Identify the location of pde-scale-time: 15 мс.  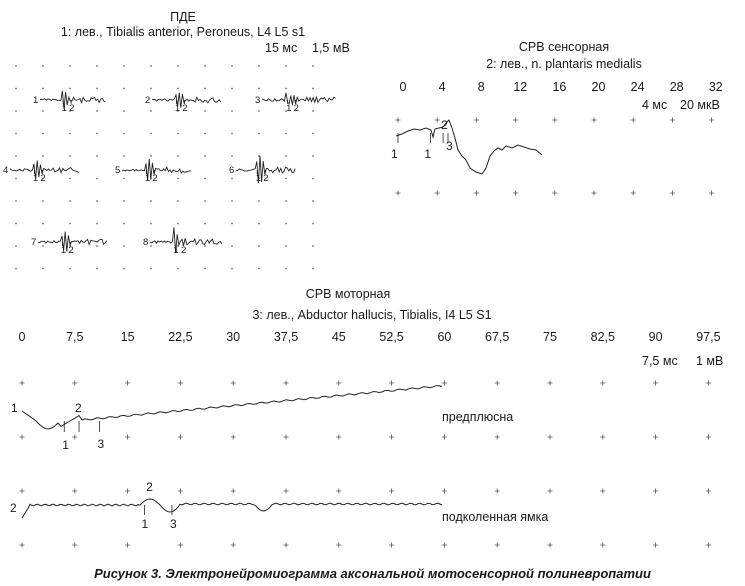
(281, 48).